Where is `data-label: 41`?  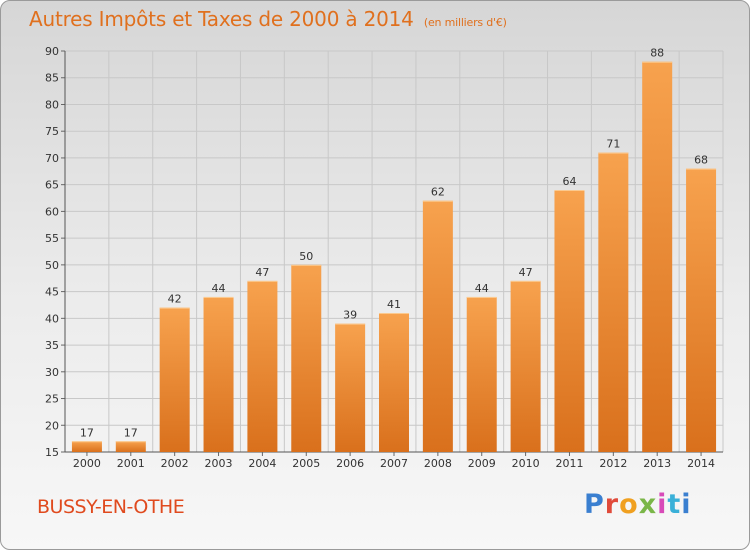
data-label: 41 is located at coordinates (394, 304).